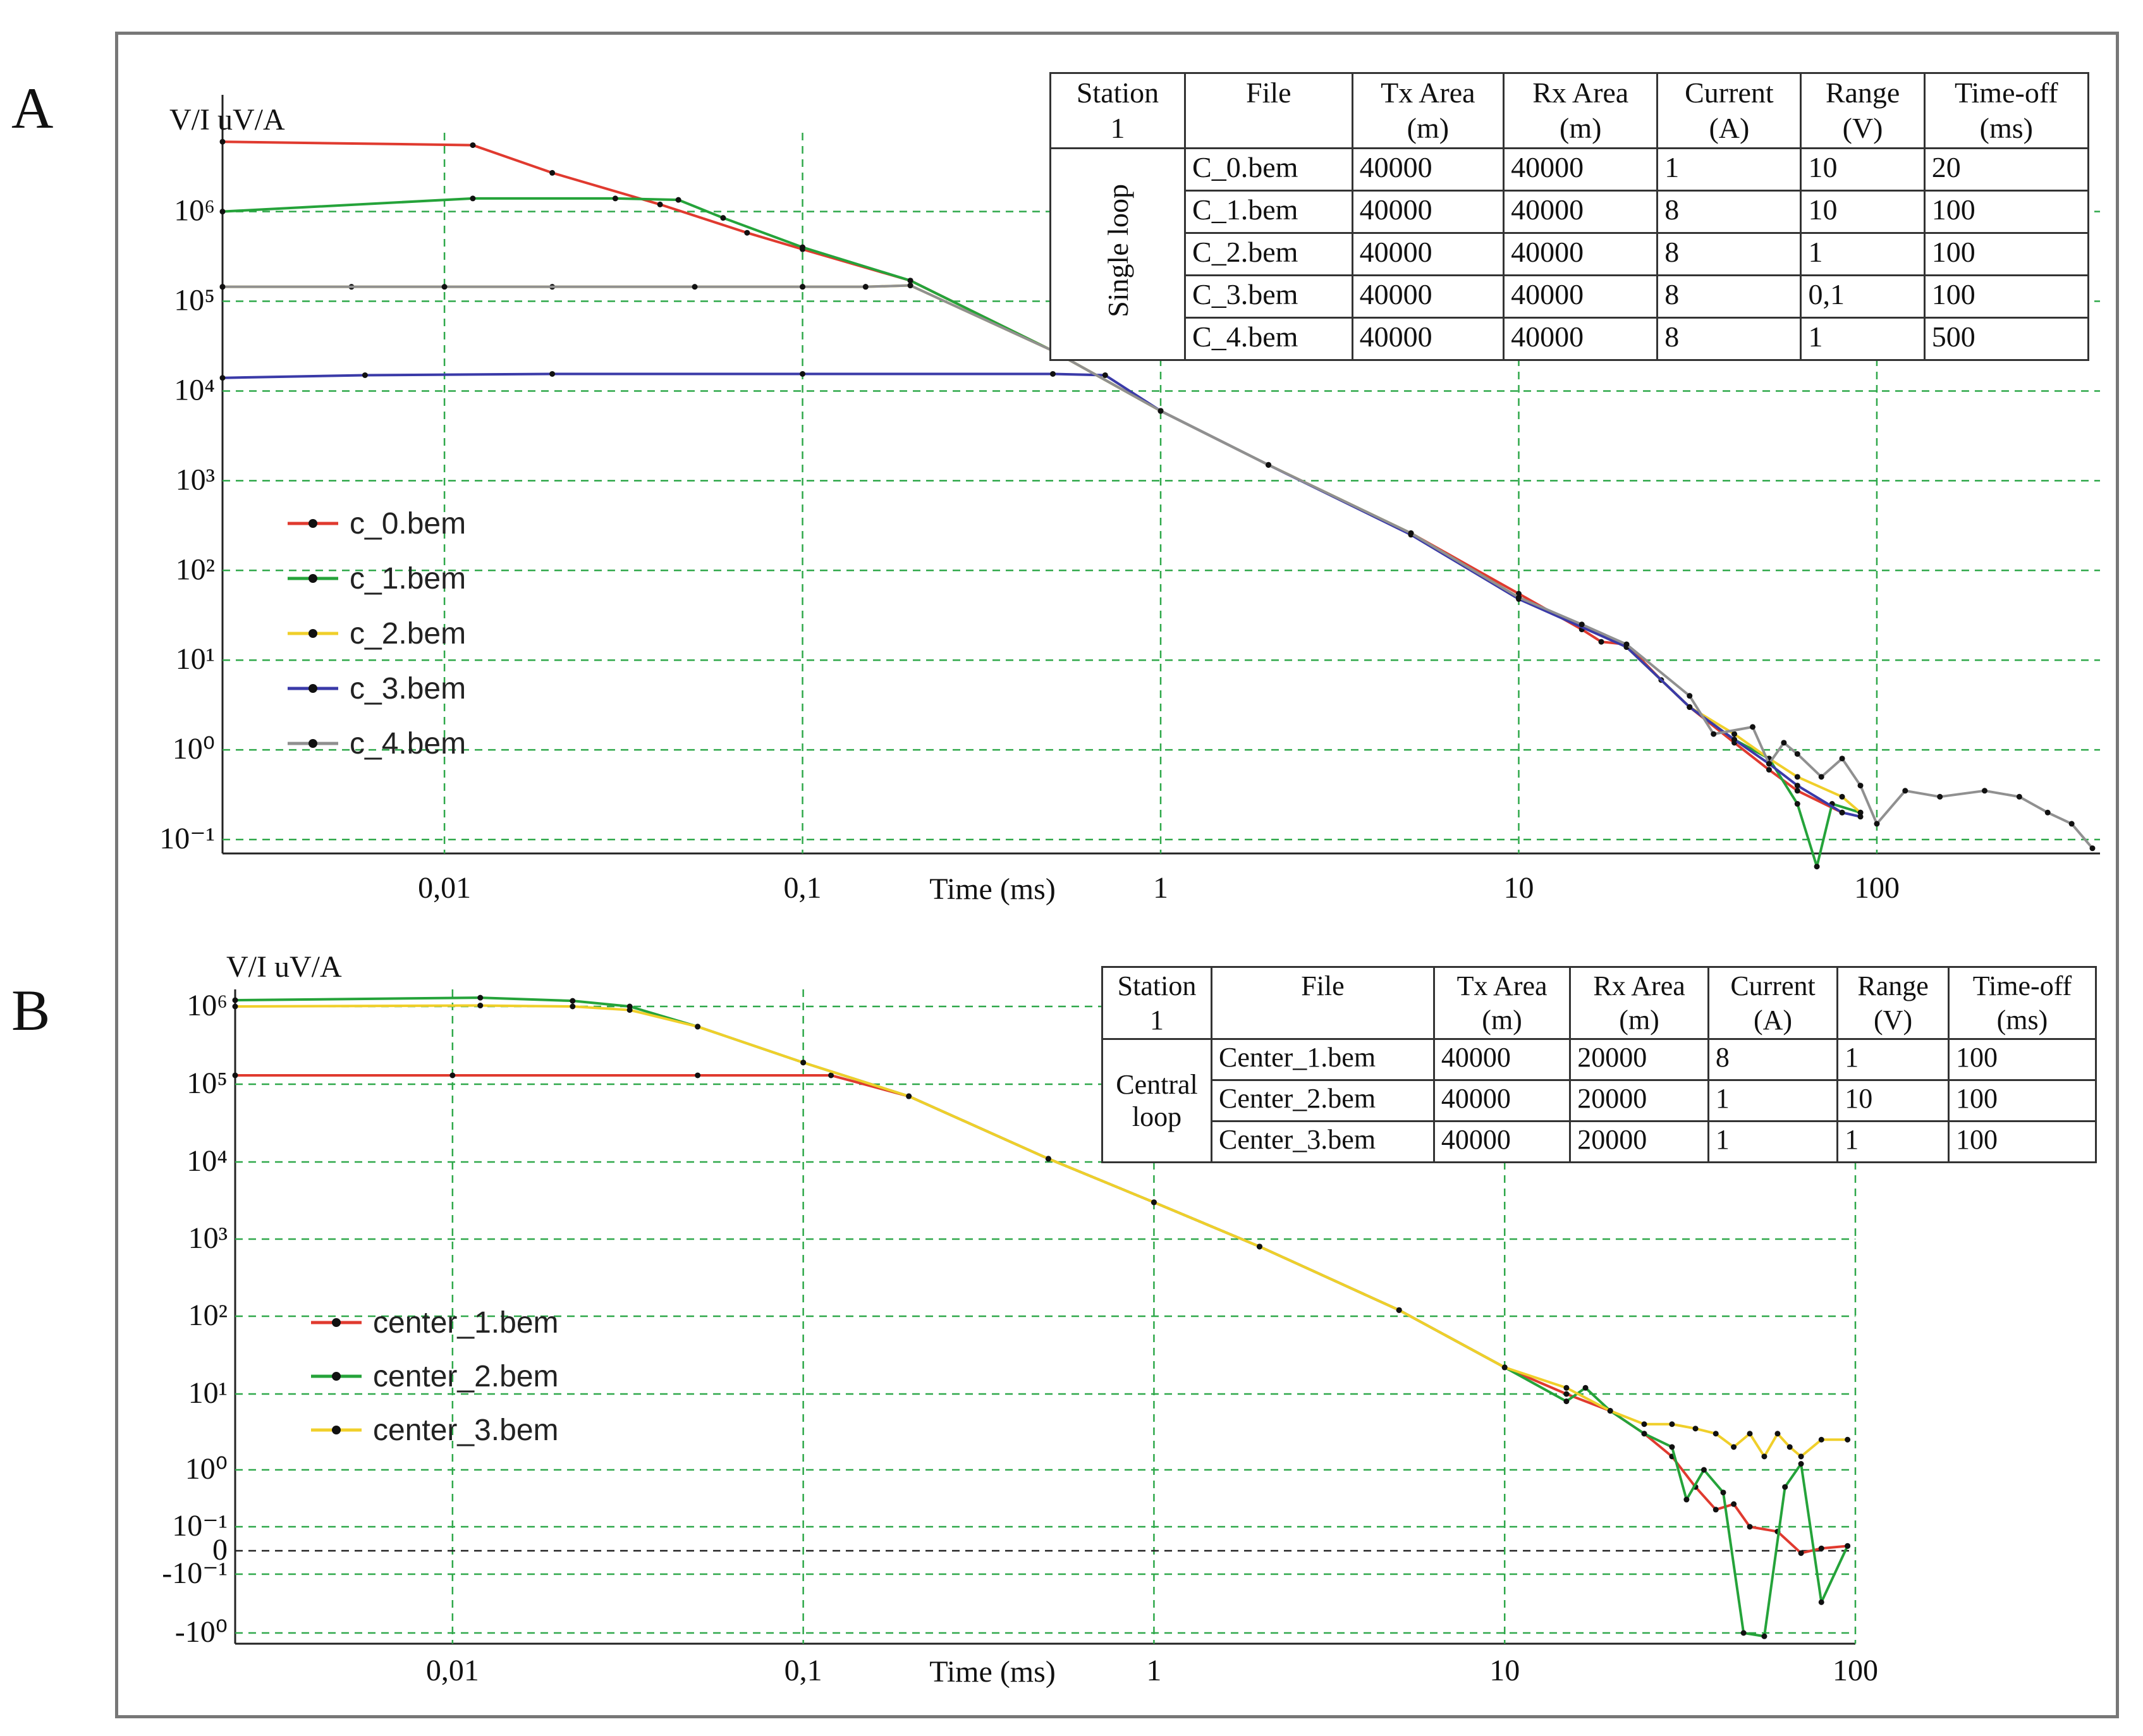 This screenshot has width=2143, height=1736. Describe the element at coordinates (1518, 888) in the screenshot. I see `x-tick-label: 10` at that location.